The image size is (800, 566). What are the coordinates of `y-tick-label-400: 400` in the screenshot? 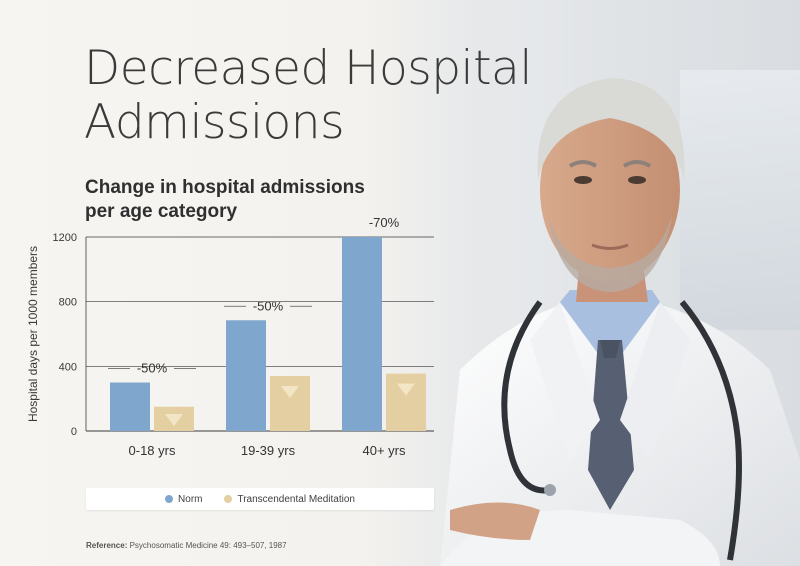 It's located at (68, 367).